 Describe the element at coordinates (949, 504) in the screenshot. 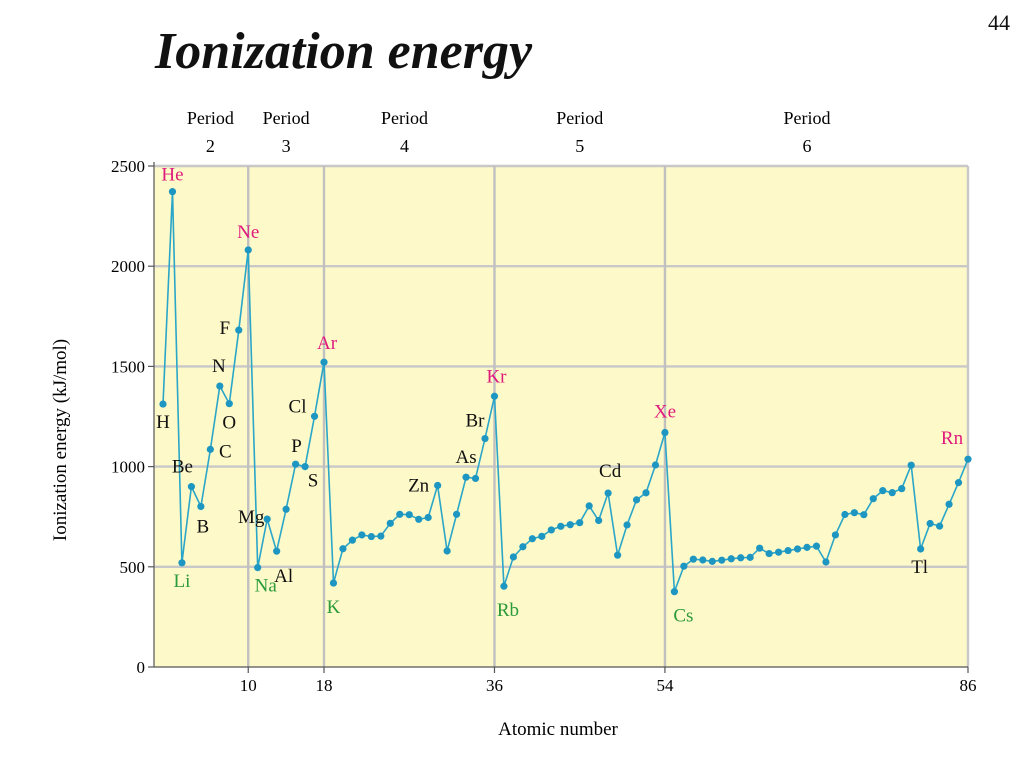

I see `data-point-z84` at that location.